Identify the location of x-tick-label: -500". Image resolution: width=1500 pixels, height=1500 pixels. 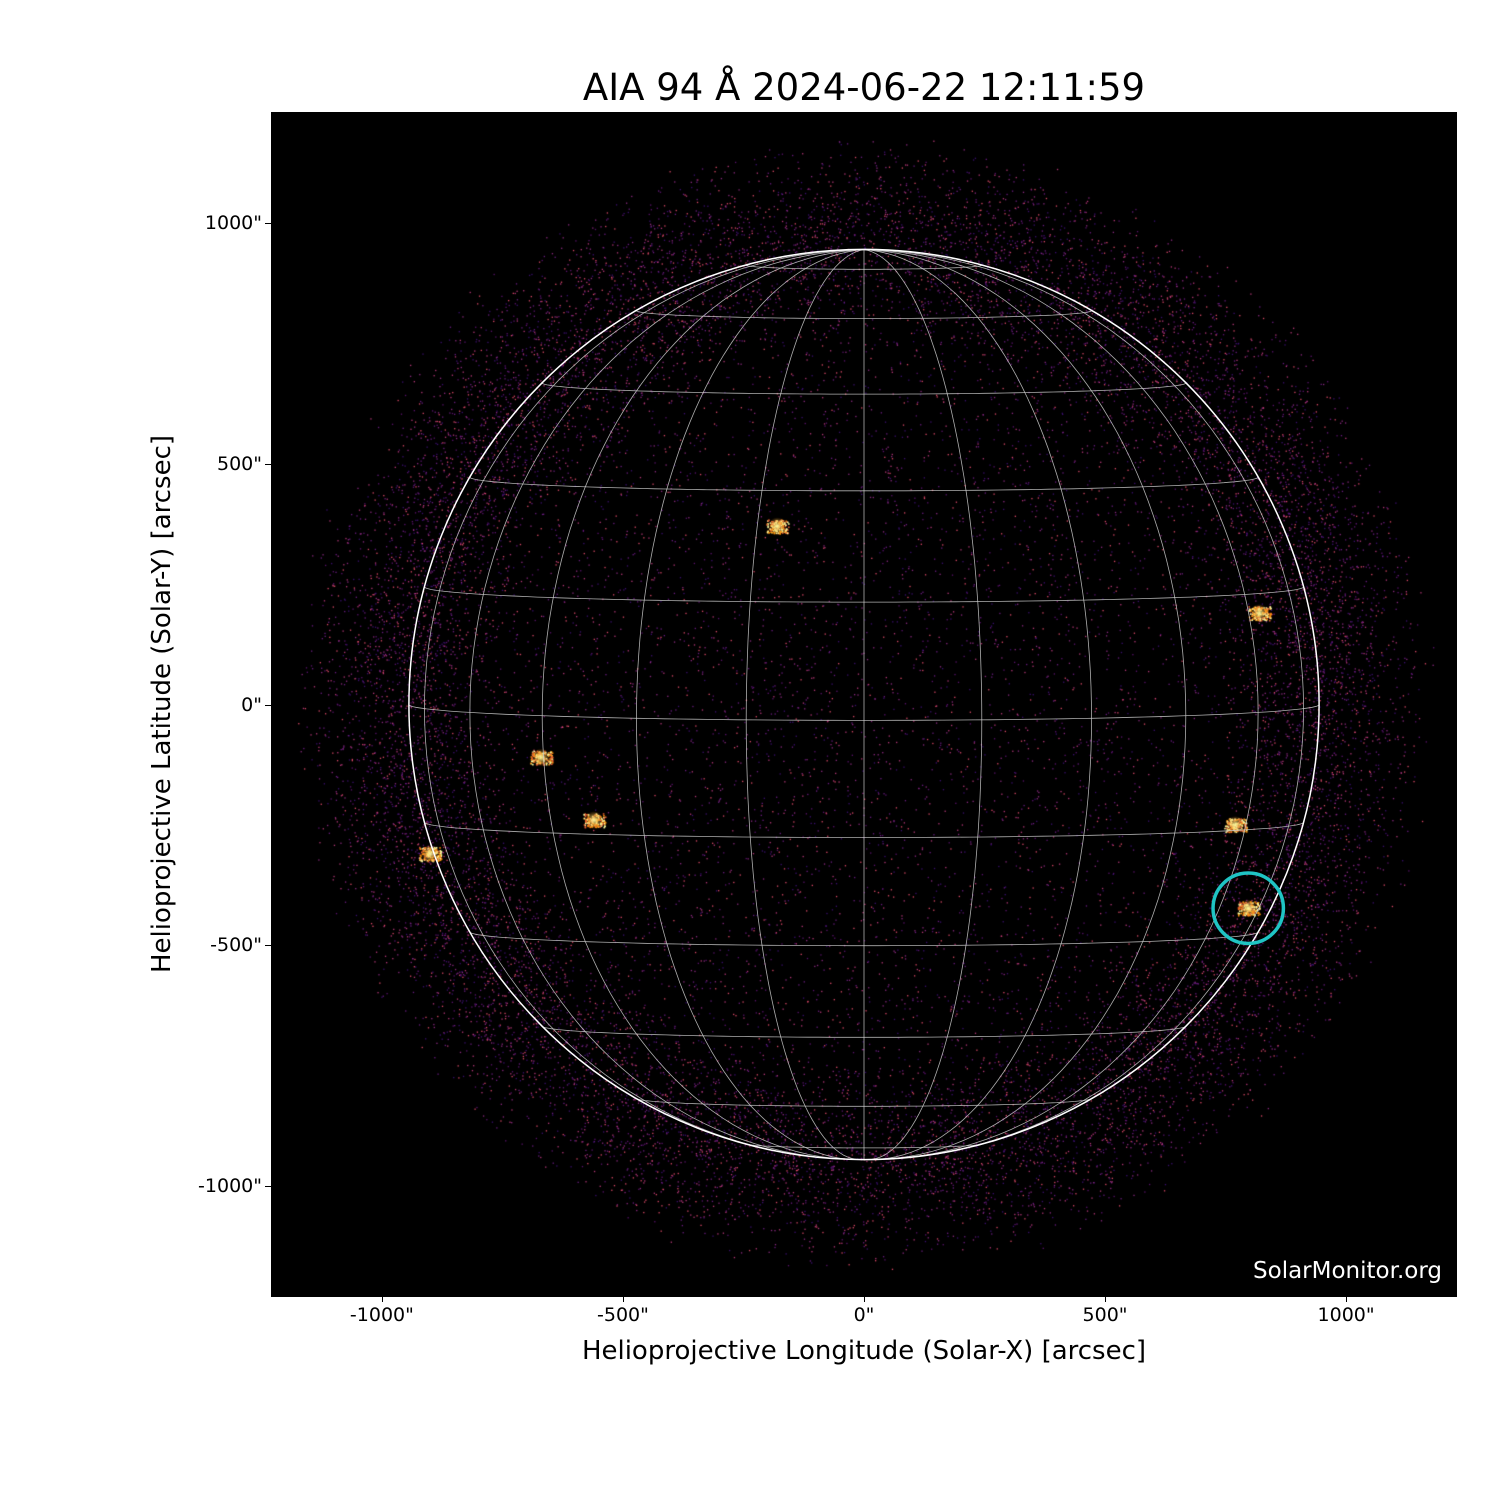
(623, 1315).